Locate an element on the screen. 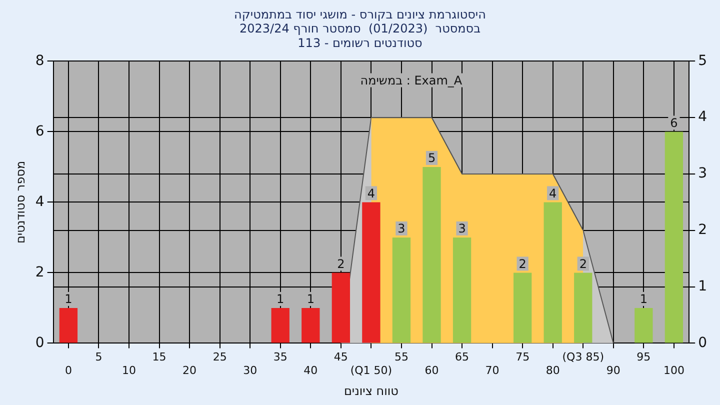 This screenshot has width=720, height=405. y-tick-label: 2 is located at coordinates (39, 272).